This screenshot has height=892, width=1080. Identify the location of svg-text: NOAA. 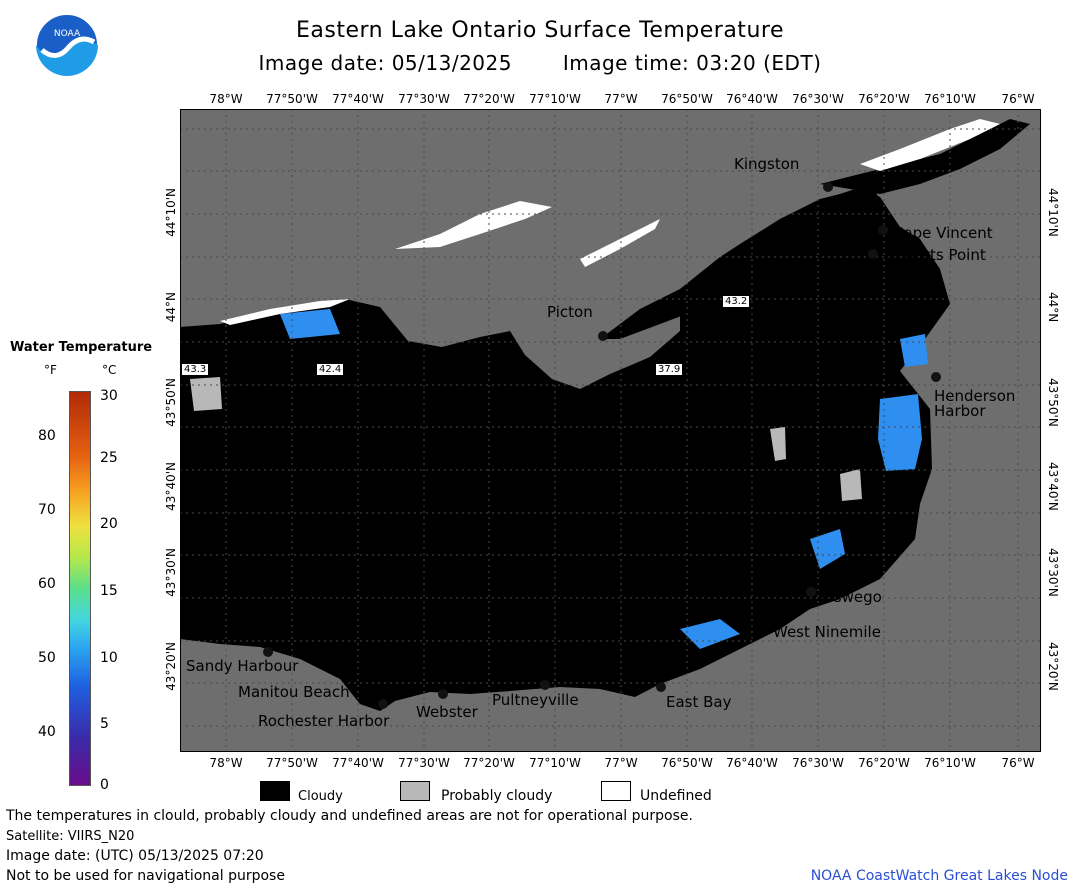
(67, 34).